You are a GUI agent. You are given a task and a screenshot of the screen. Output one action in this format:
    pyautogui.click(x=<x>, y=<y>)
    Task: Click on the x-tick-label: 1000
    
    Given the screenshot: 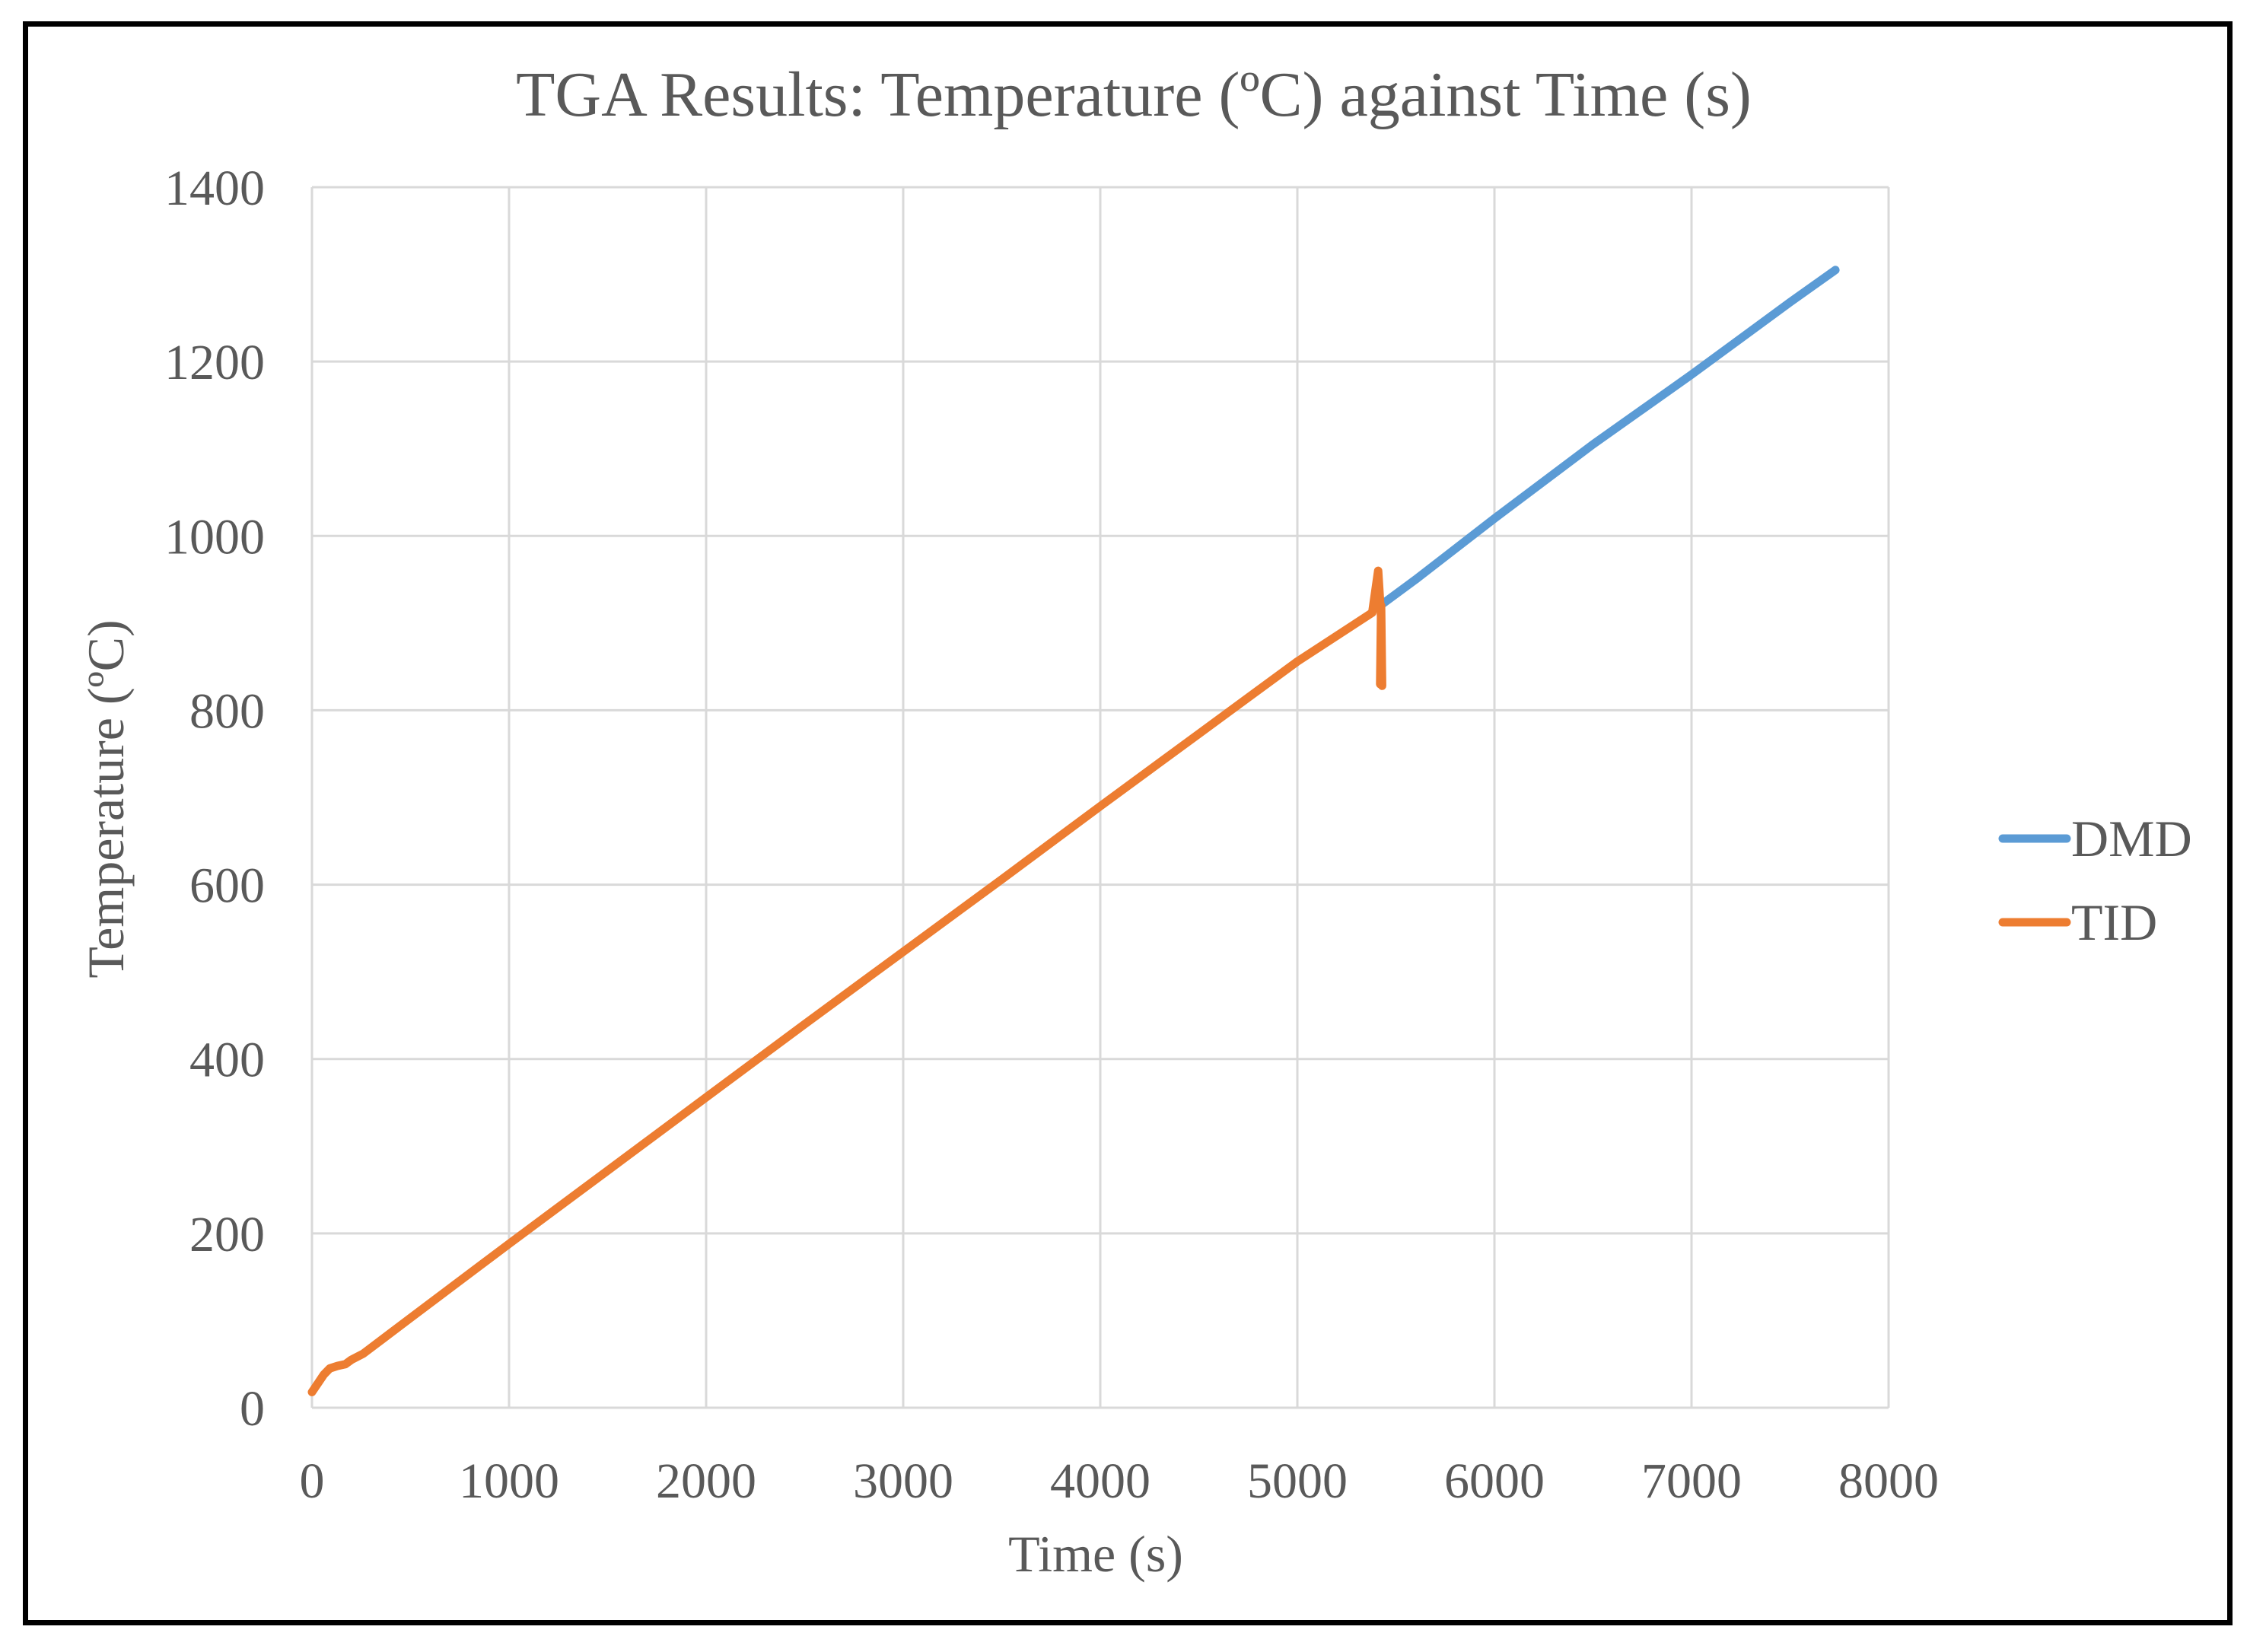 What is the action you would take?
    pyautogui.click(x=509, y=1481)
    